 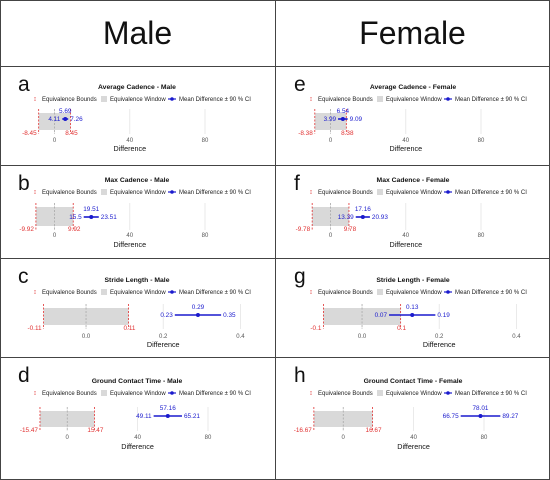 What do you see at coordinates (305, 133) in the screenshot?
I see `lower-bound-label: -8.38` at bounding box center [305, 133].